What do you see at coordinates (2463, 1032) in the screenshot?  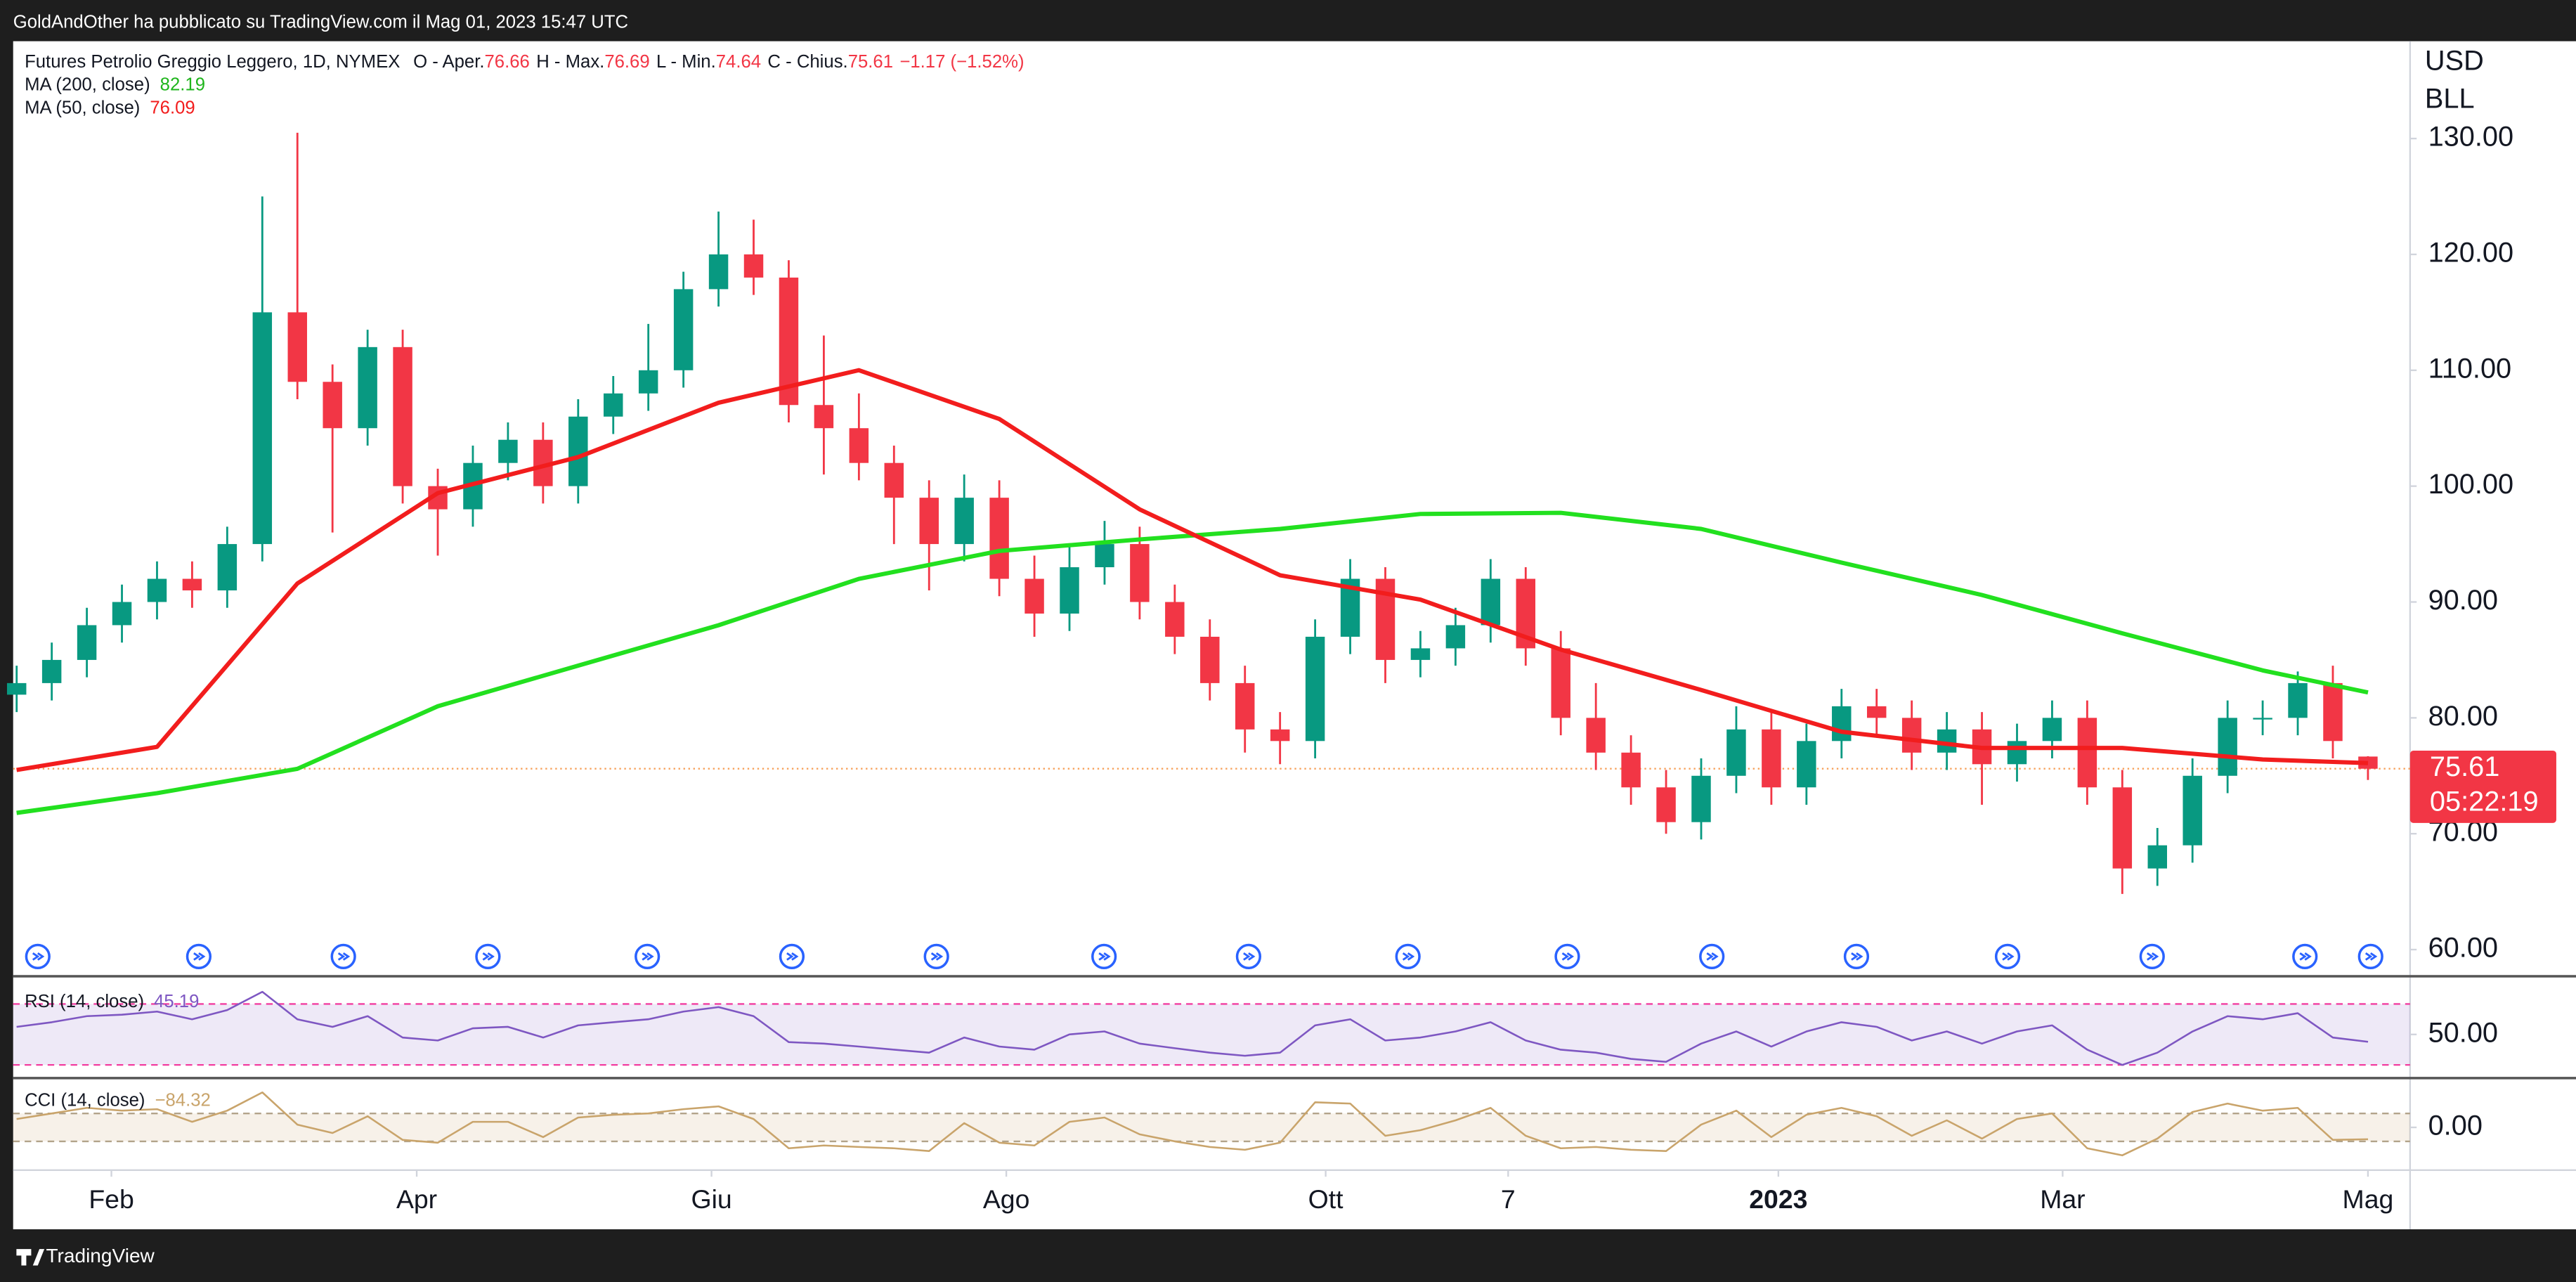 I see `y-tick-label: 50.00` at bounding box center [2463, 1032].